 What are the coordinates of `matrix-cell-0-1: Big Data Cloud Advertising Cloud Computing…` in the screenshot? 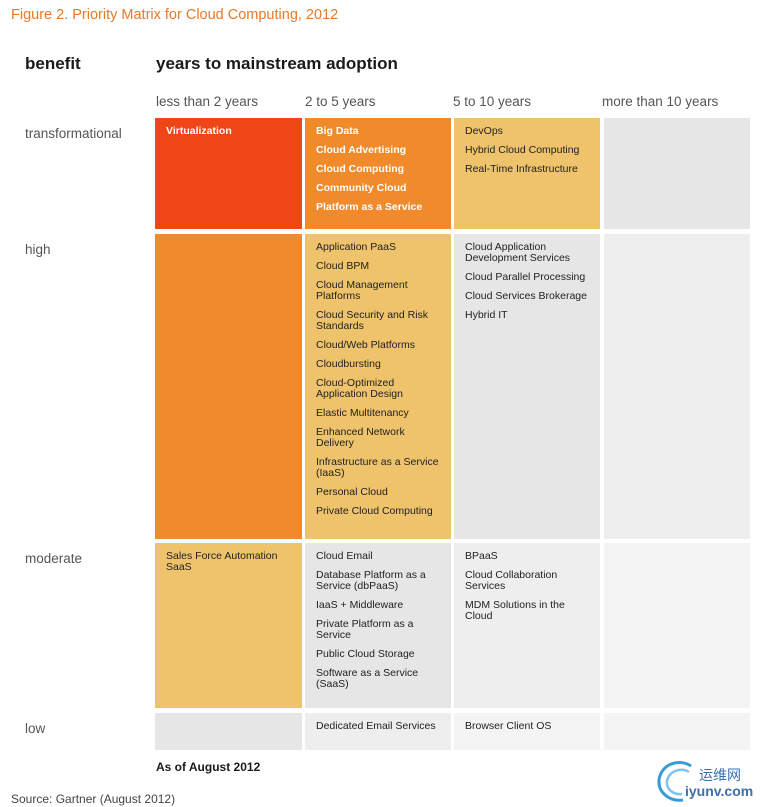 It's located at (378, 173).